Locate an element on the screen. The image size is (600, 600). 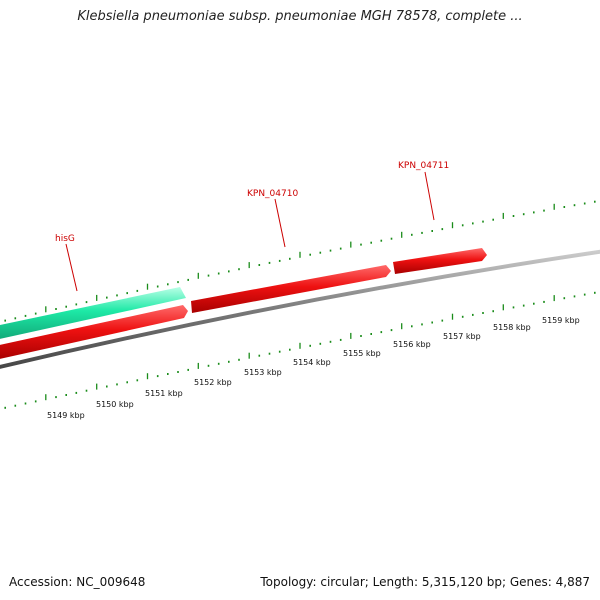
scale-label-5151: 5151 kbp is located at coordinates (164, 393).